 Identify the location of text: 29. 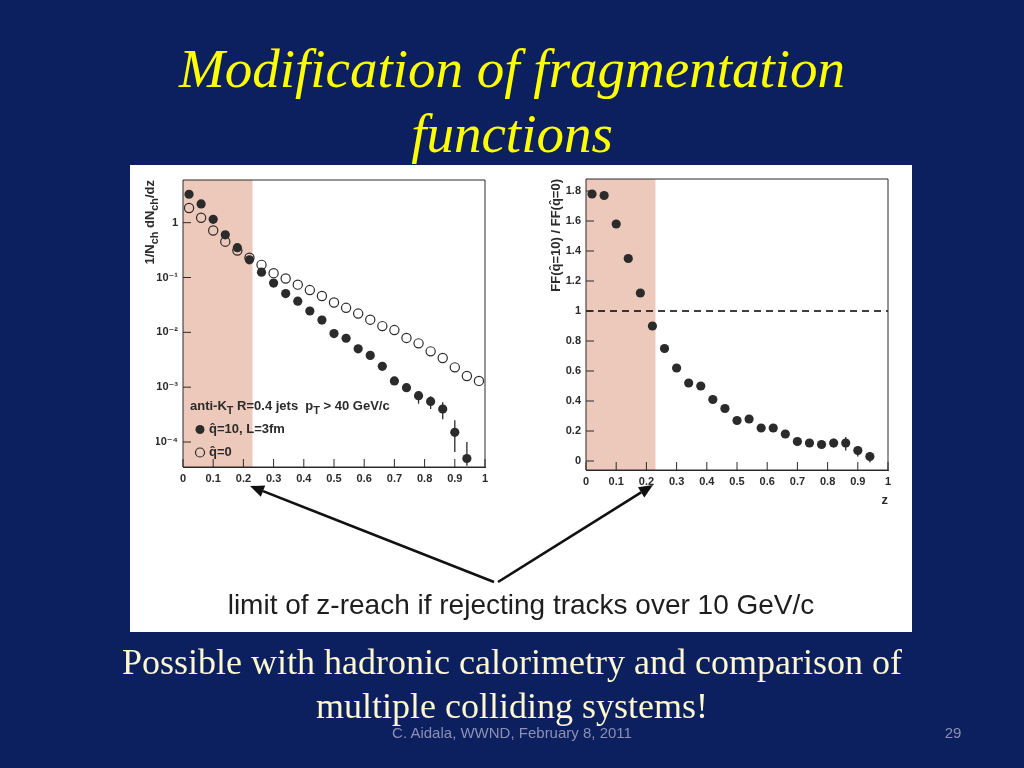
(953, 733).